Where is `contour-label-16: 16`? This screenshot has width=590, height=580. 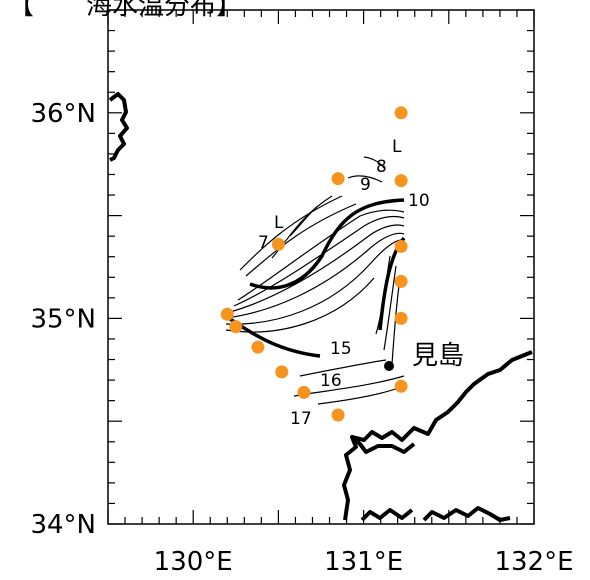
contour-label-16: 16 is located at coordinates (331, 381).